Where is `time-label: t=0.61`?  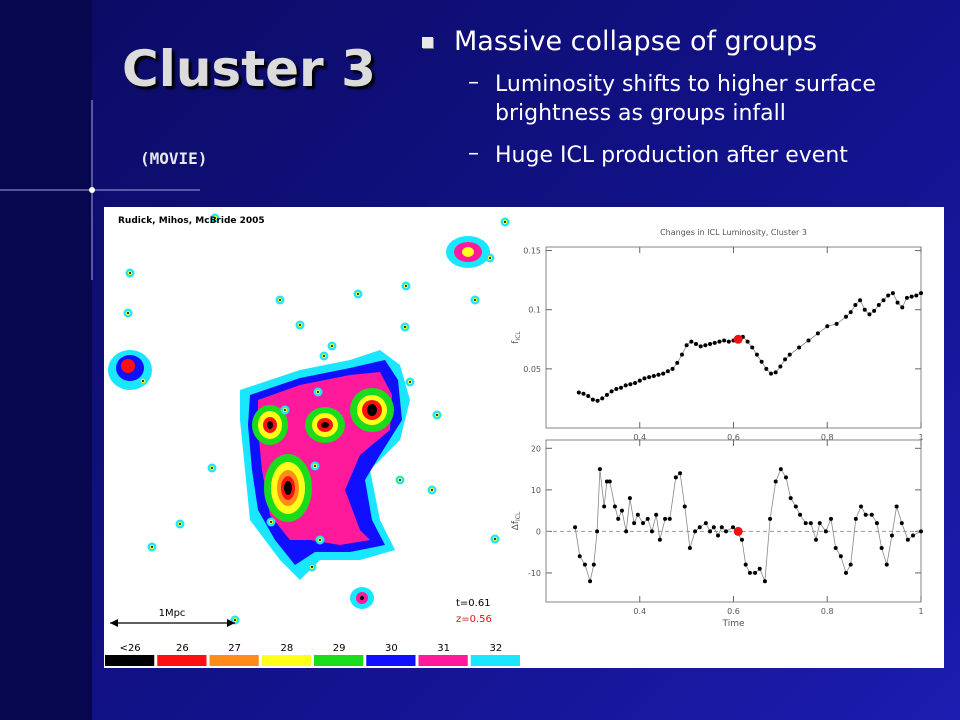
time-label: t=0.61 is located at coordinates (473, 603).